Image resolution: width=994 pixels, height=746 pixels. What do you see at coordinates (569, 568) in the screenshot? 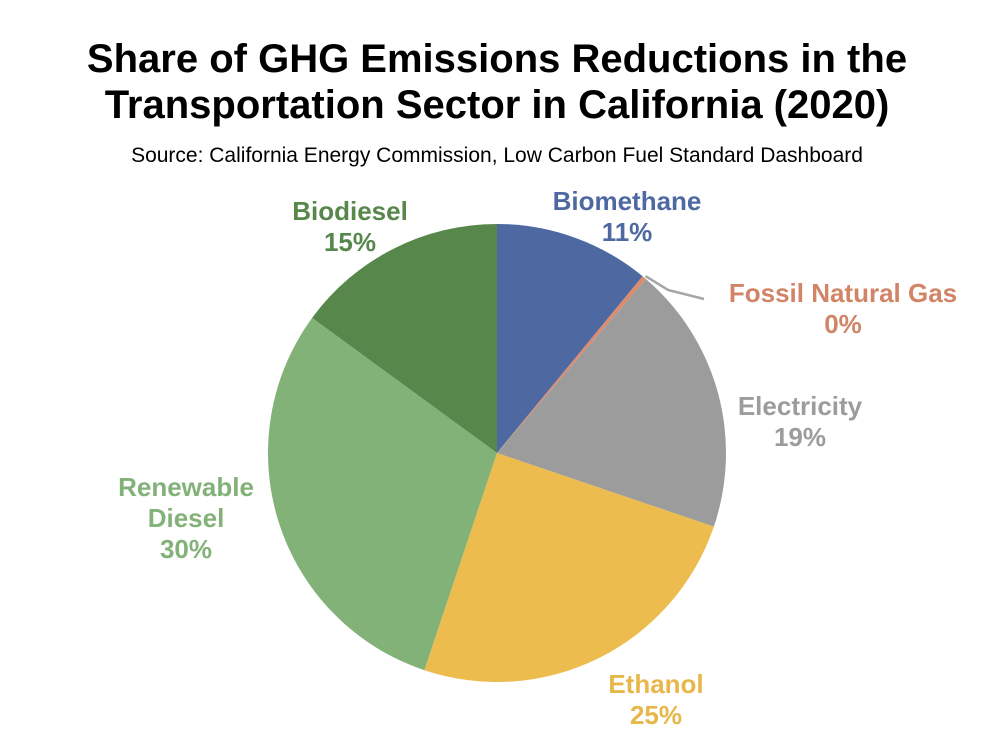
I see `pie-slice-ethanol` at bounding box center [569, 568].